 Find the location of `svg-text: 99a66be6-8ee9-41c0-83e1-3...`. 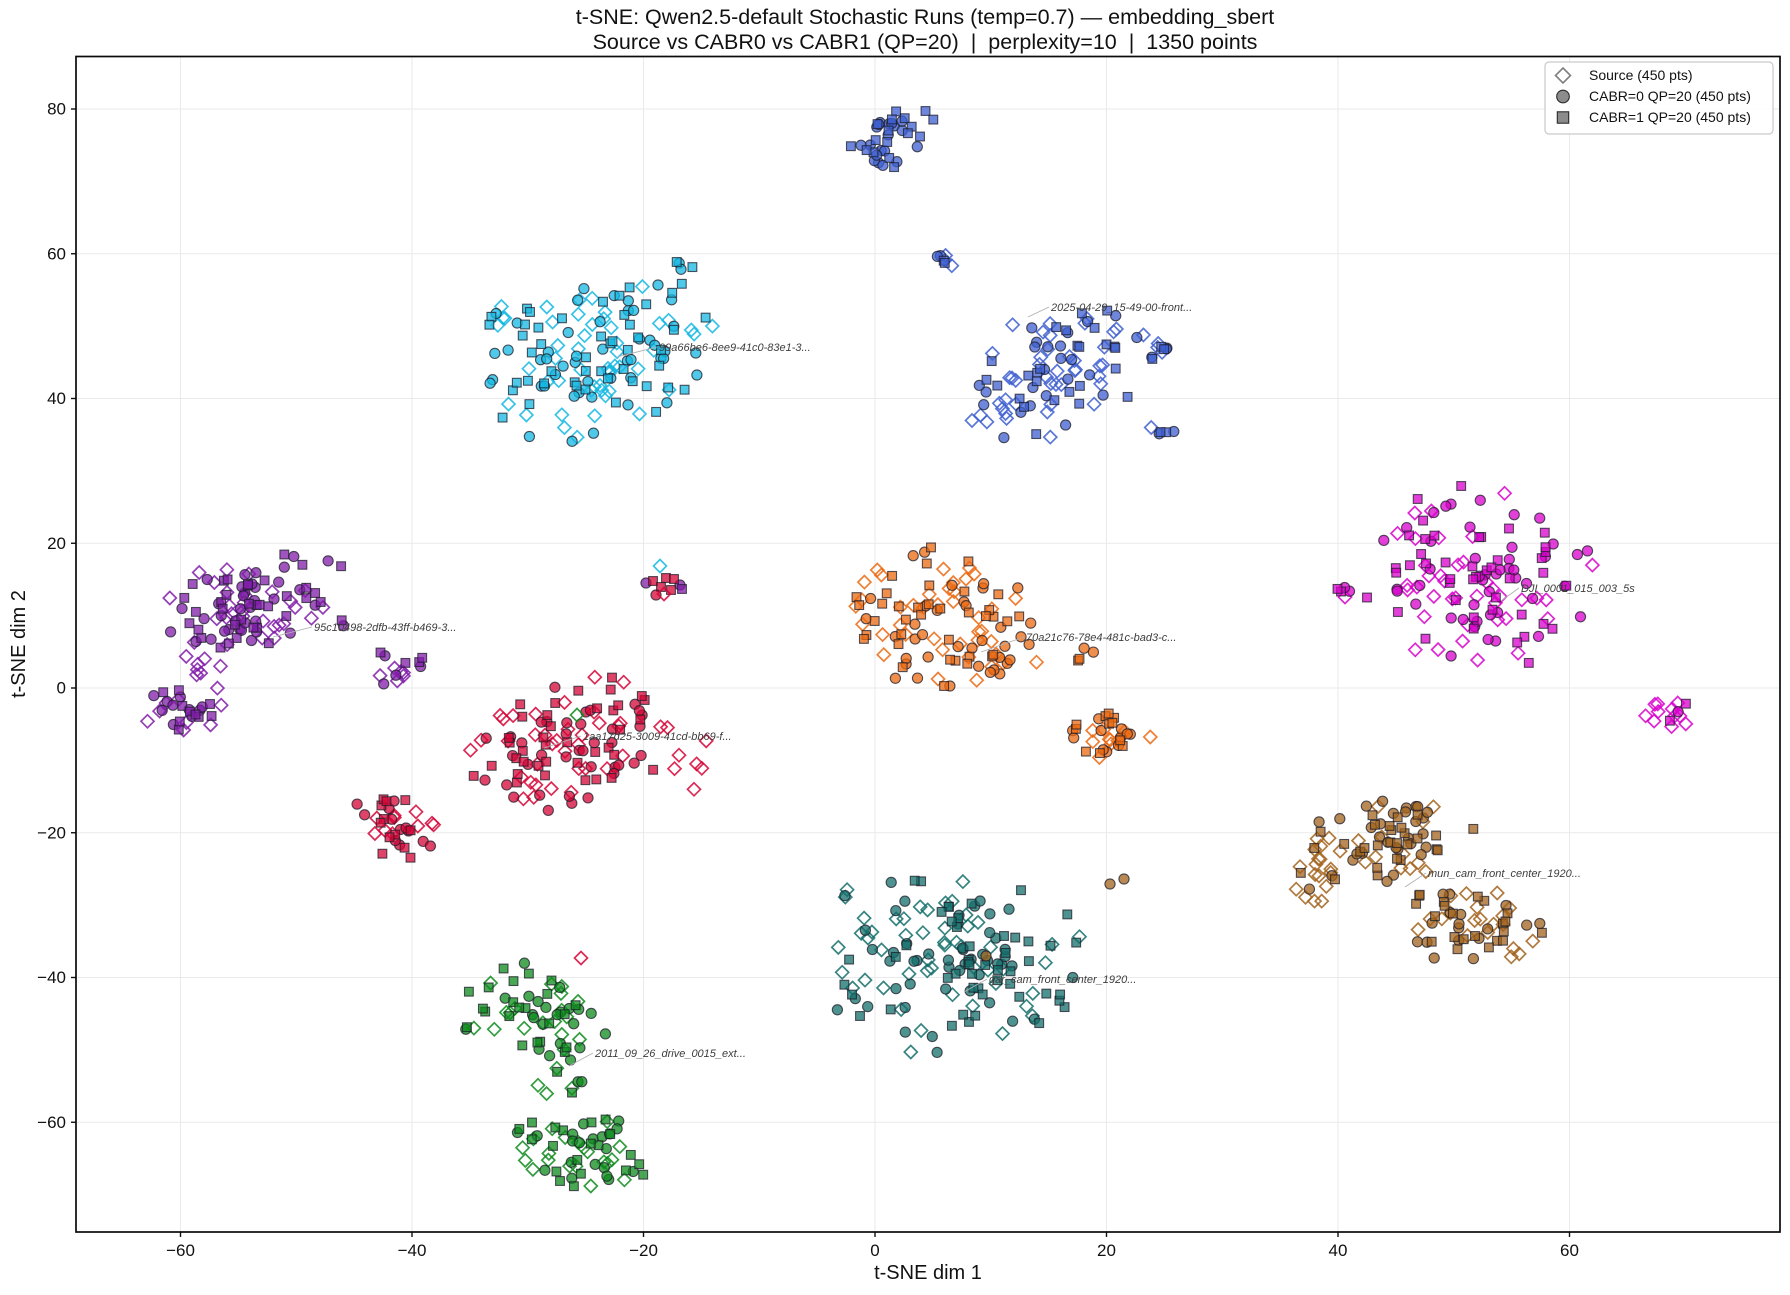

svg-text: 99a66be6-8ee9-41c0-83e1-3... is located at coordinates (735, 348).